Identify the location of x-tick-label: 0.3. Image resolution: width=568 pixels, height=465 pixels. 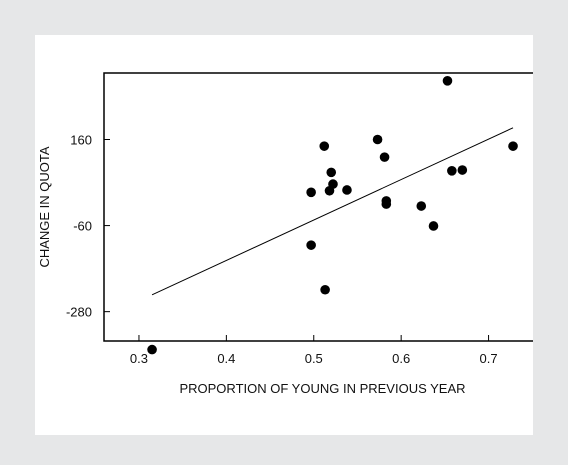
(139, 358).